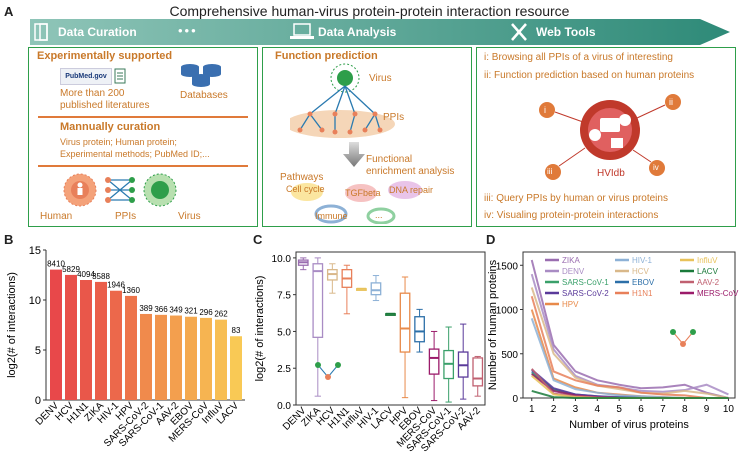  What do you see at coordinates (571, 260) in the screenshot?
I see `legend-label-zika: ZIKA` at bounding box center [571, 260].